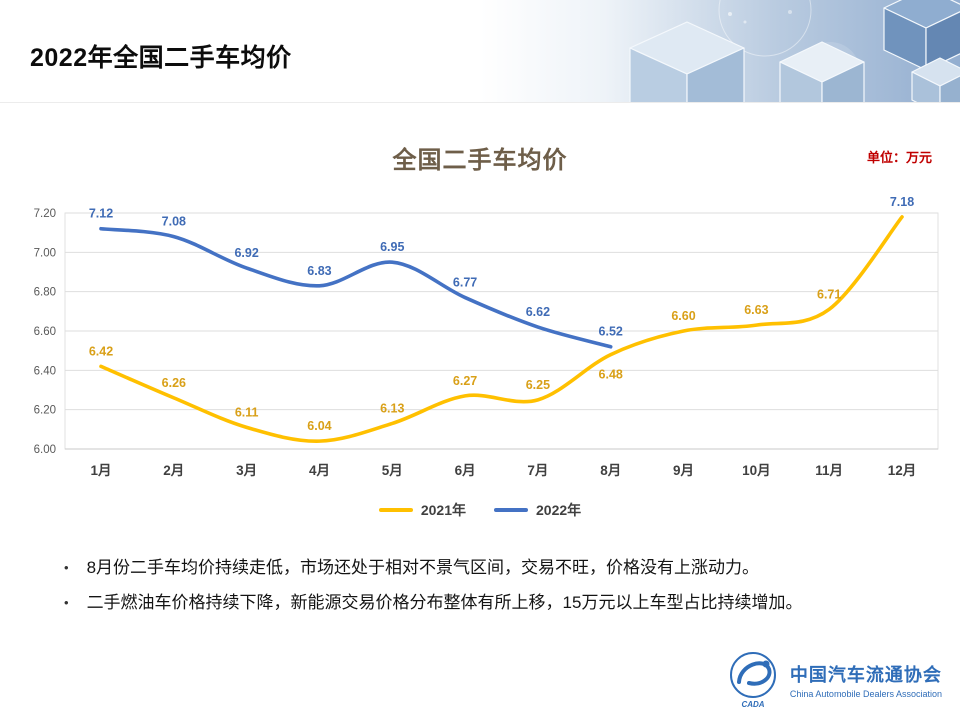  What do you see at coordinates (752, 680) in the screenshot?
I see `cada-logo-icon: CADA` at bounding box center [752, 680].